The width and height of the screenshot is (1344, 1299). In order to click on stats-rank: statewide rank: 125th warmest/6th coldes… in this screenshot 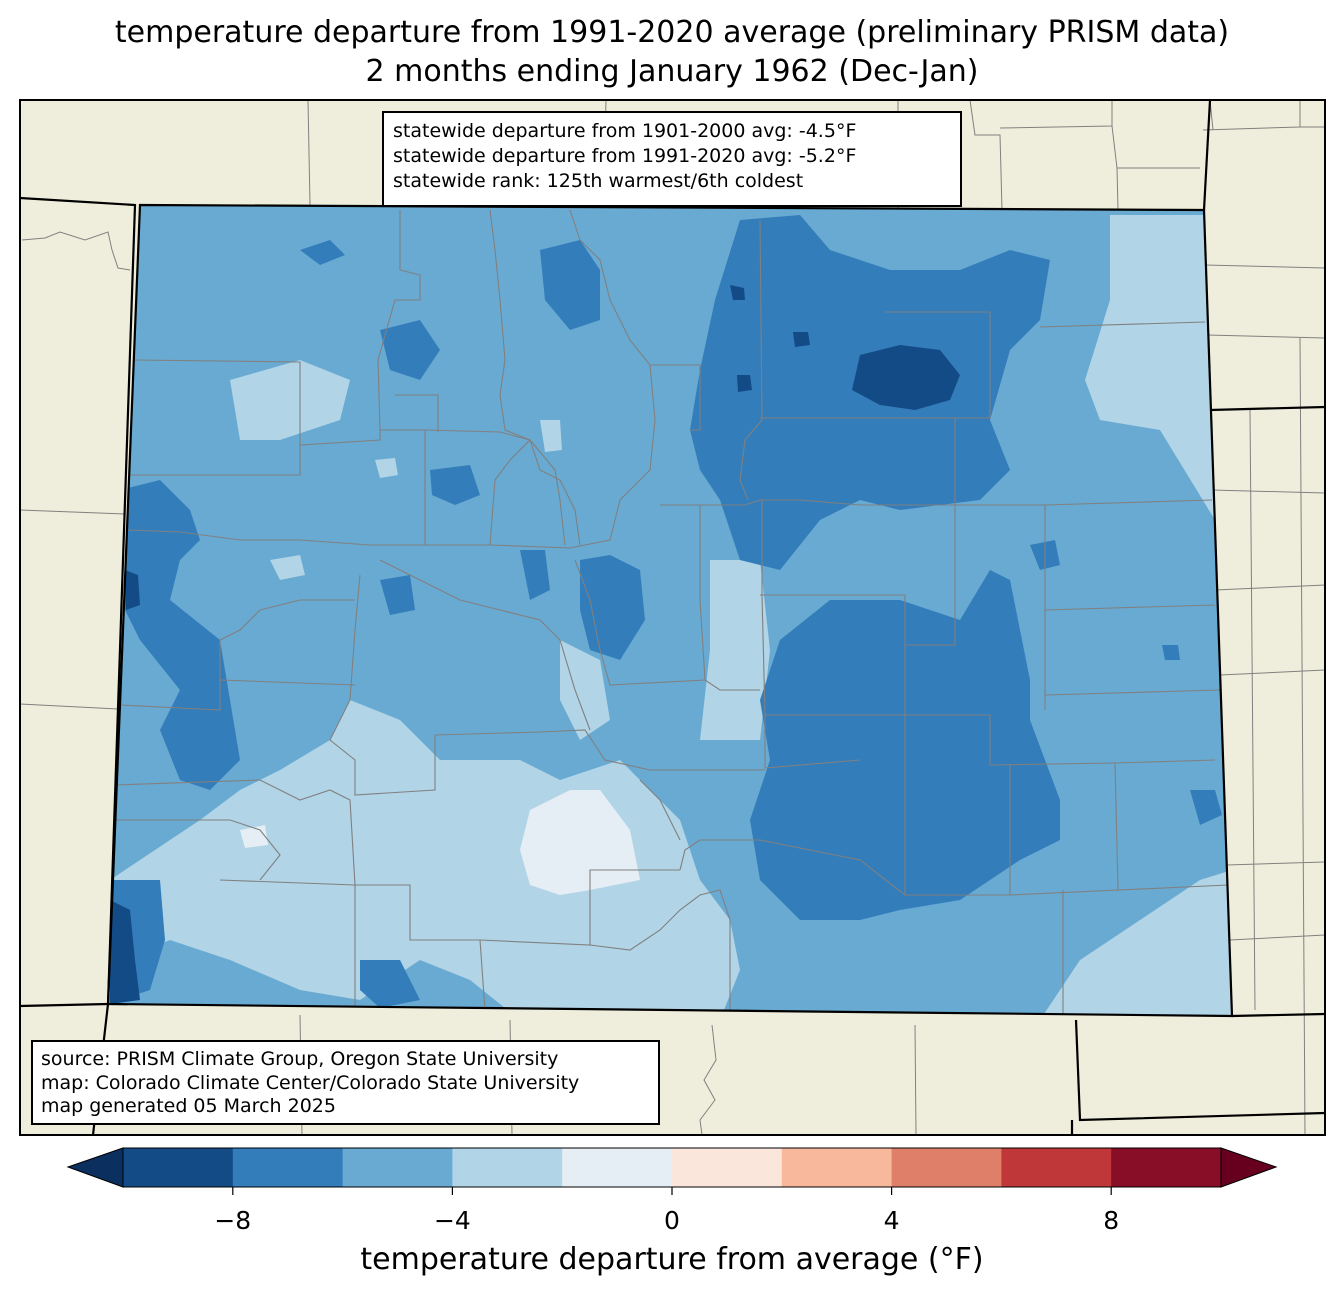, I will do `click(598, 181)`.